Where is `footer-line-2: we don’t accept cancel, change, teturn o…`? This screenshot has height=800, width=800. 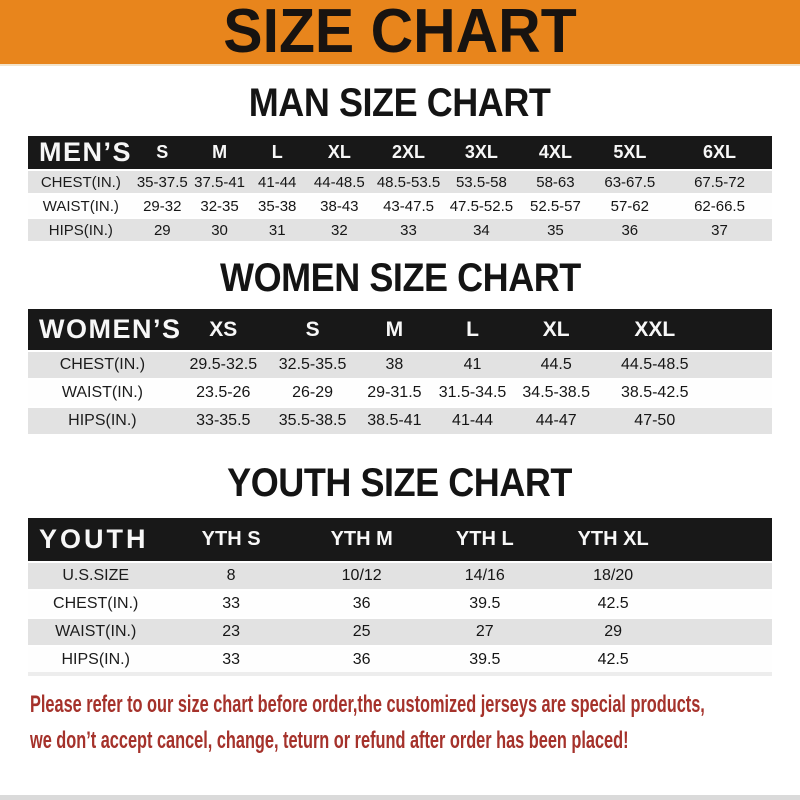
footer-line-2: we don’t accept cancel, change, teturn o… is located at coordinates (415, 742).